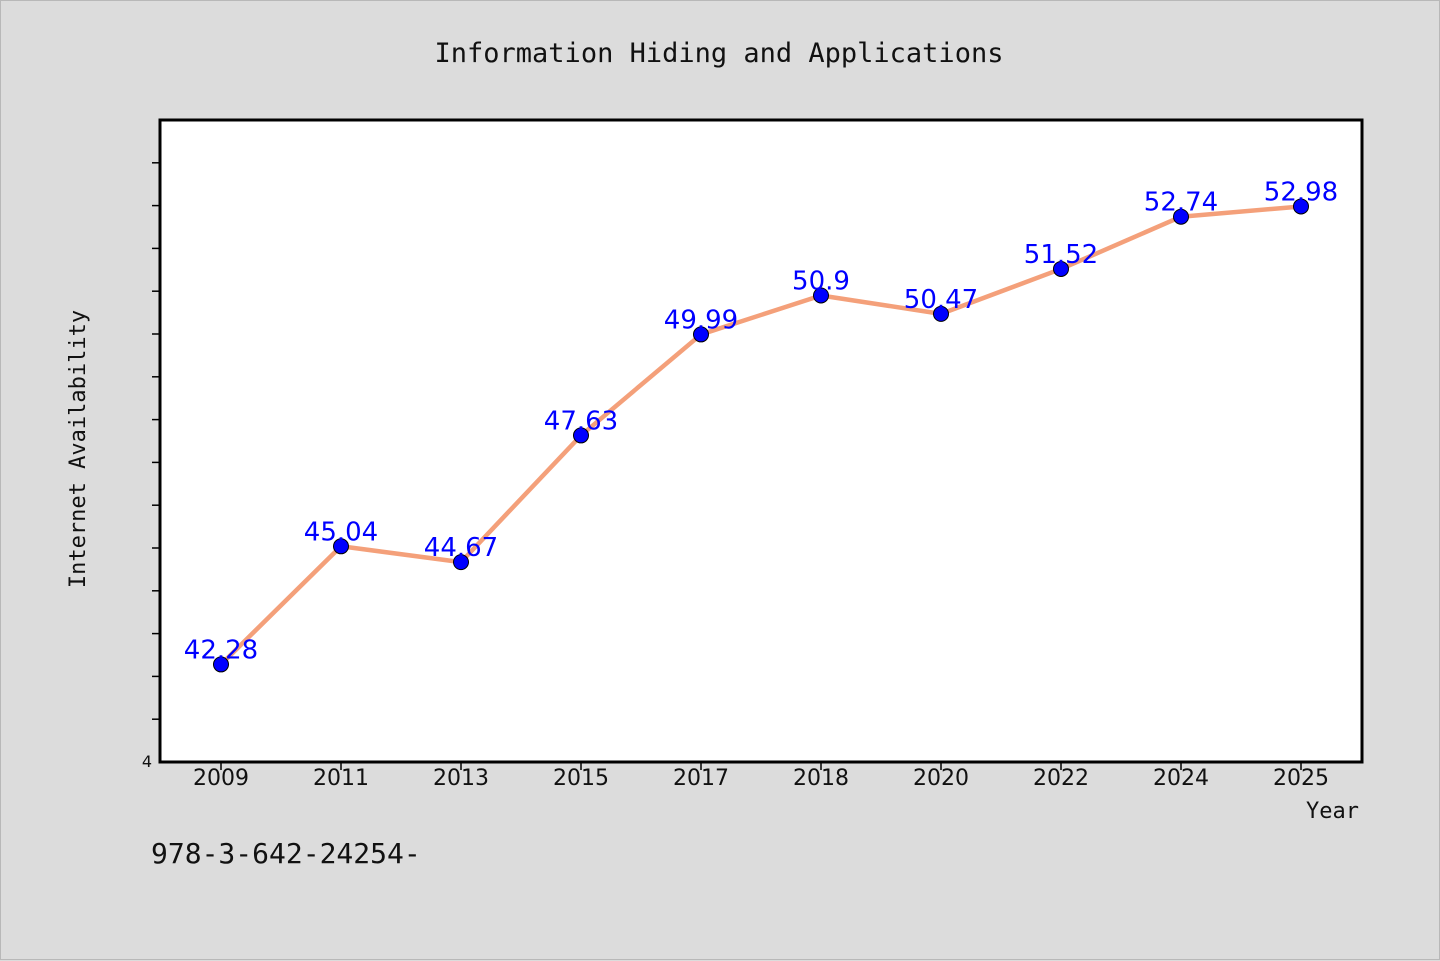  What do you see at coordinates (286, 853) in the screenshot?
I see `footer-isbn-text: 978-3-642-24254-` at bounding box center [286, 853].